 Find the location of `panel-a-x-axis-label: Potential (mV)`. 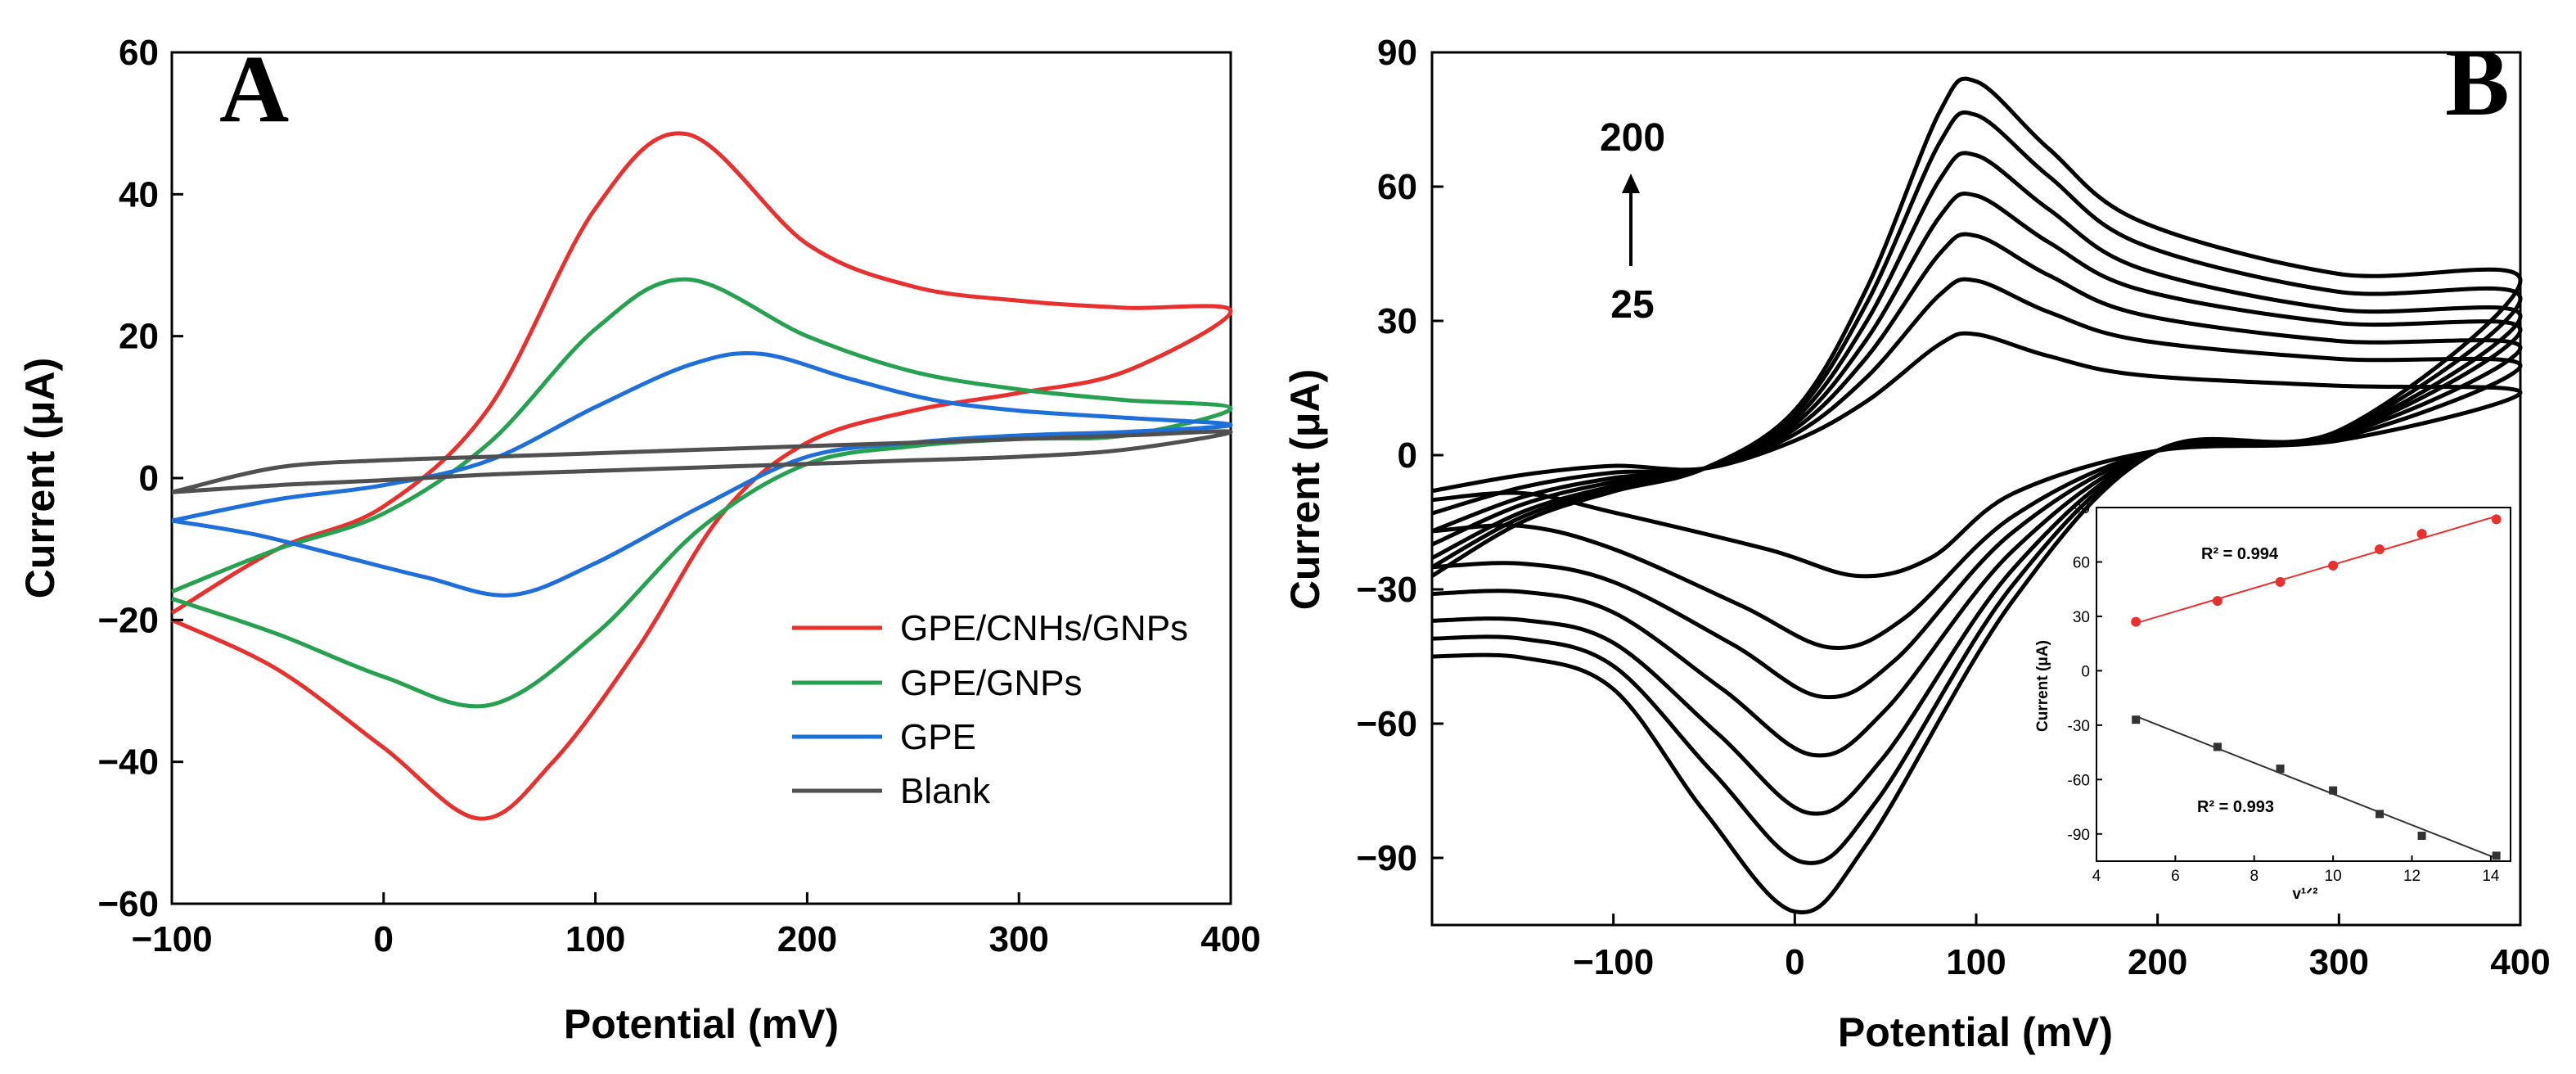

panel-a-x-axis-label: Potential (mV) is located at coordinates (701, 1024).